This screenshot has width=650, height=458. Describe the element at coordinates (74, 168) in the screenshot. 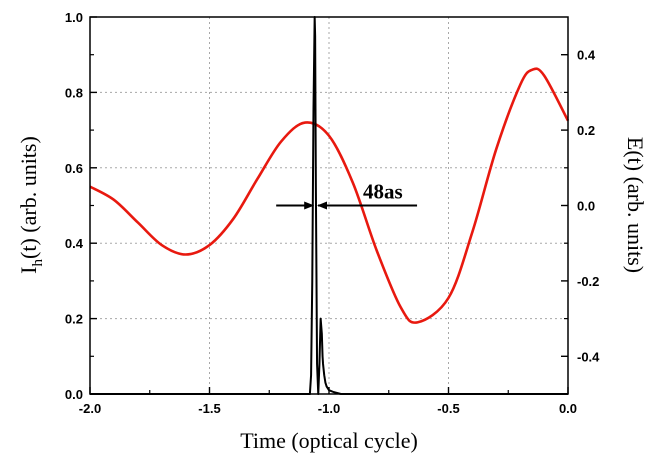

I see `y-left-tick-label: 0.6` at that location.